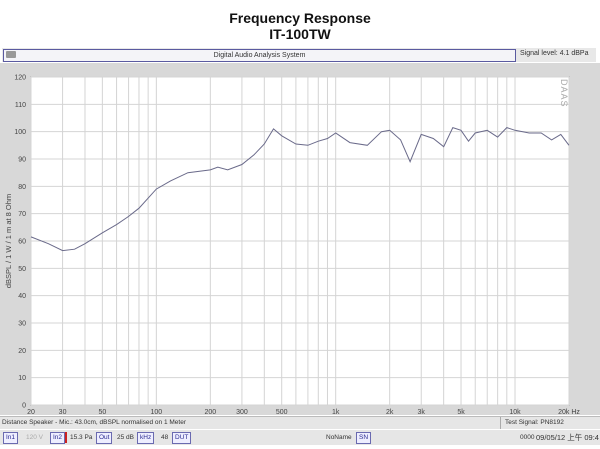 The image size is (600, 449). What do you see at coordinates (34, 437) in the screenshot?
I see `in1-value: 120 V` at bounding box center [34, 437].